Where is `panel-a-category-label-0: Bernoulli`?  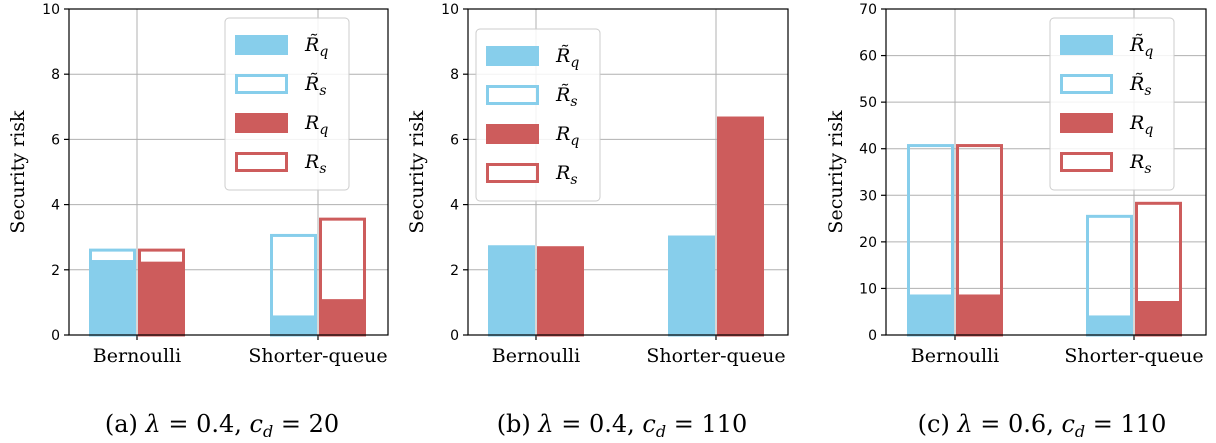
panel-a-category-label-0: Bernoulli is located at coordinates (137, 356).